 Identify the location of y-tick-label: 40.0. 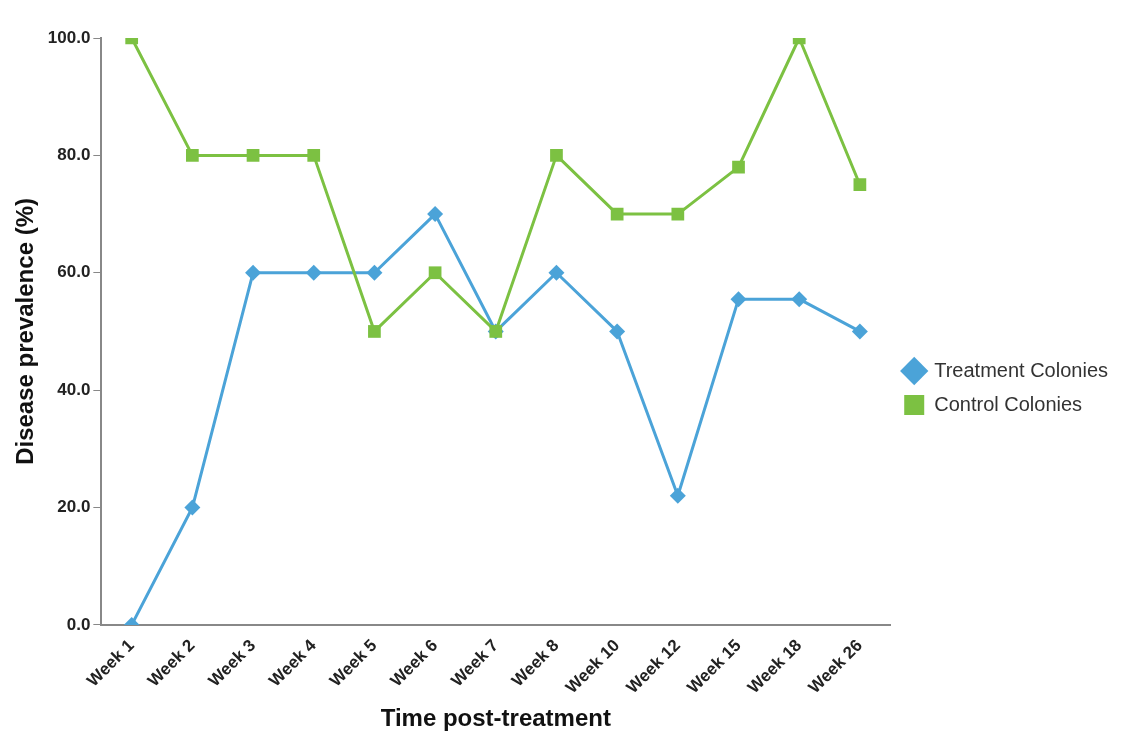
(74, 389).